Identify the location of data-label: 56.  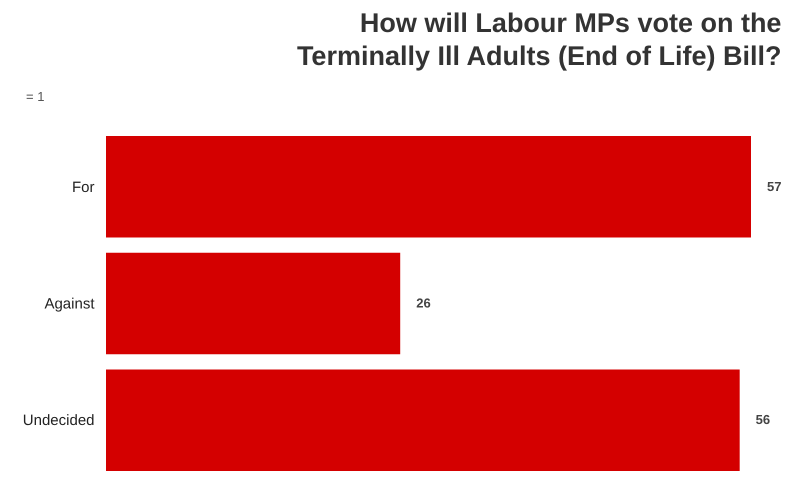
(763, 420).